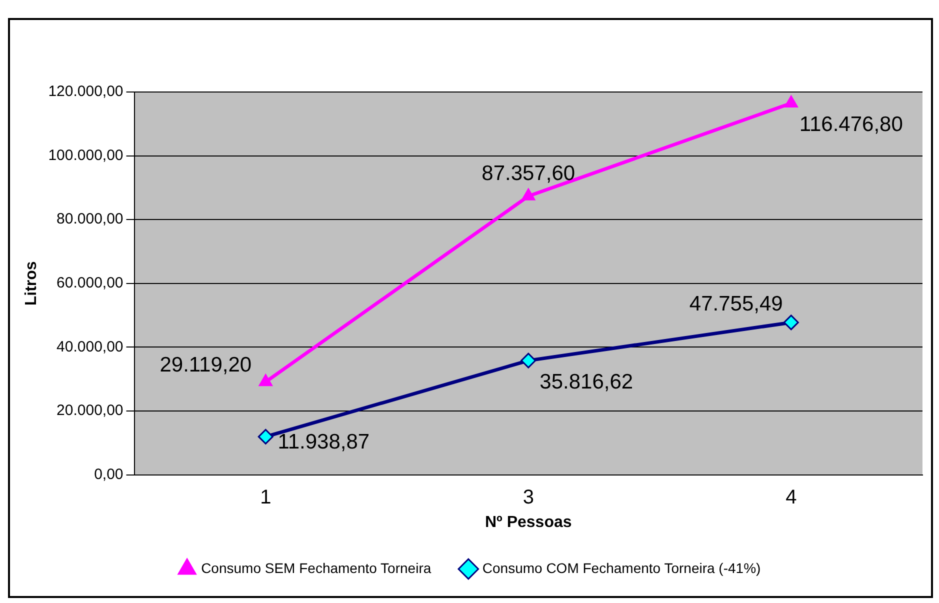 This screenshot has width=939, height=603. What do you see at coordinates (791, 497) in the screenshot?
I see `x-tick-label: 4` at bounding box center [791, 497].